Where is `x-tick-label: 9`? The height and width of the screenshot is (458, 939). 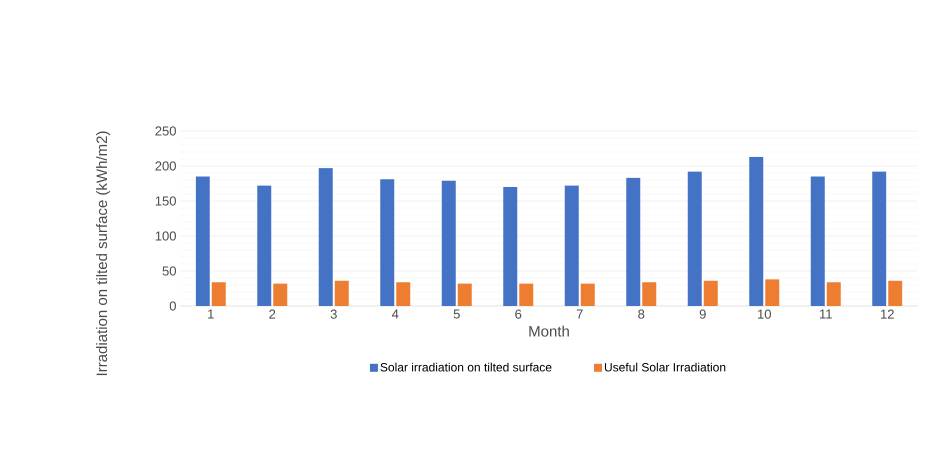
x-tick-label: 9 is located at coordinates (703, 314).